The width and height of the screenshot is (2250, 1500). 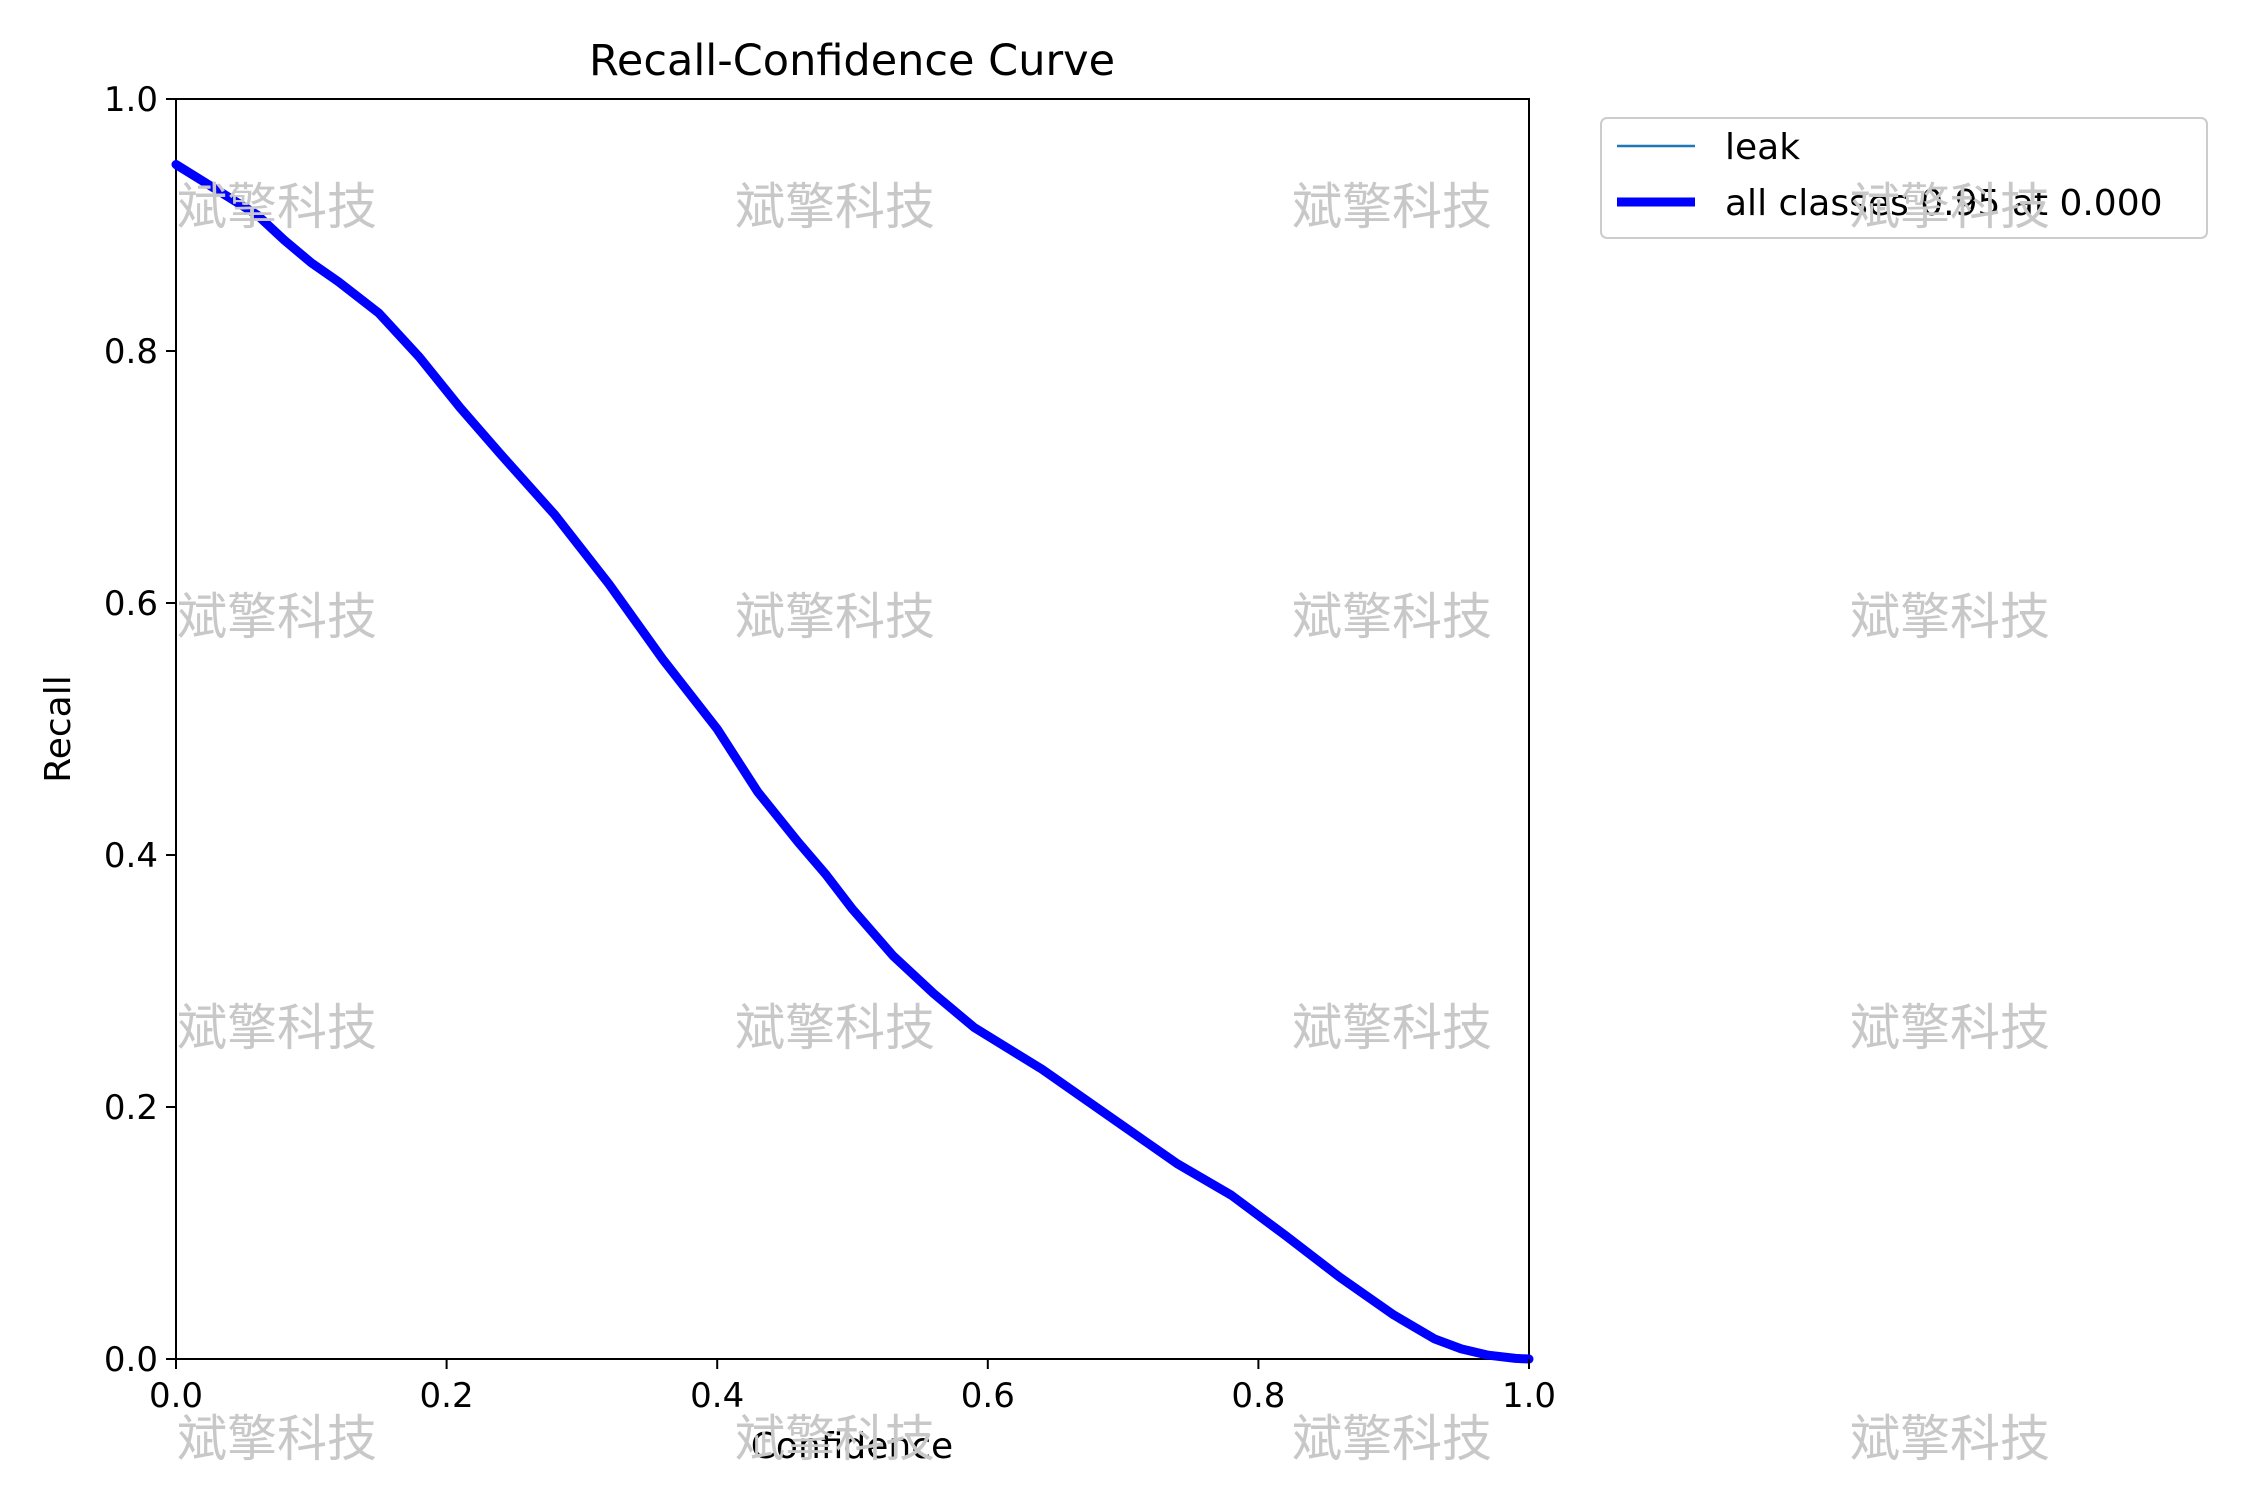 I want to click on legend: leak all classes 0.95 at 0.000, so click(x=1904, y=178).